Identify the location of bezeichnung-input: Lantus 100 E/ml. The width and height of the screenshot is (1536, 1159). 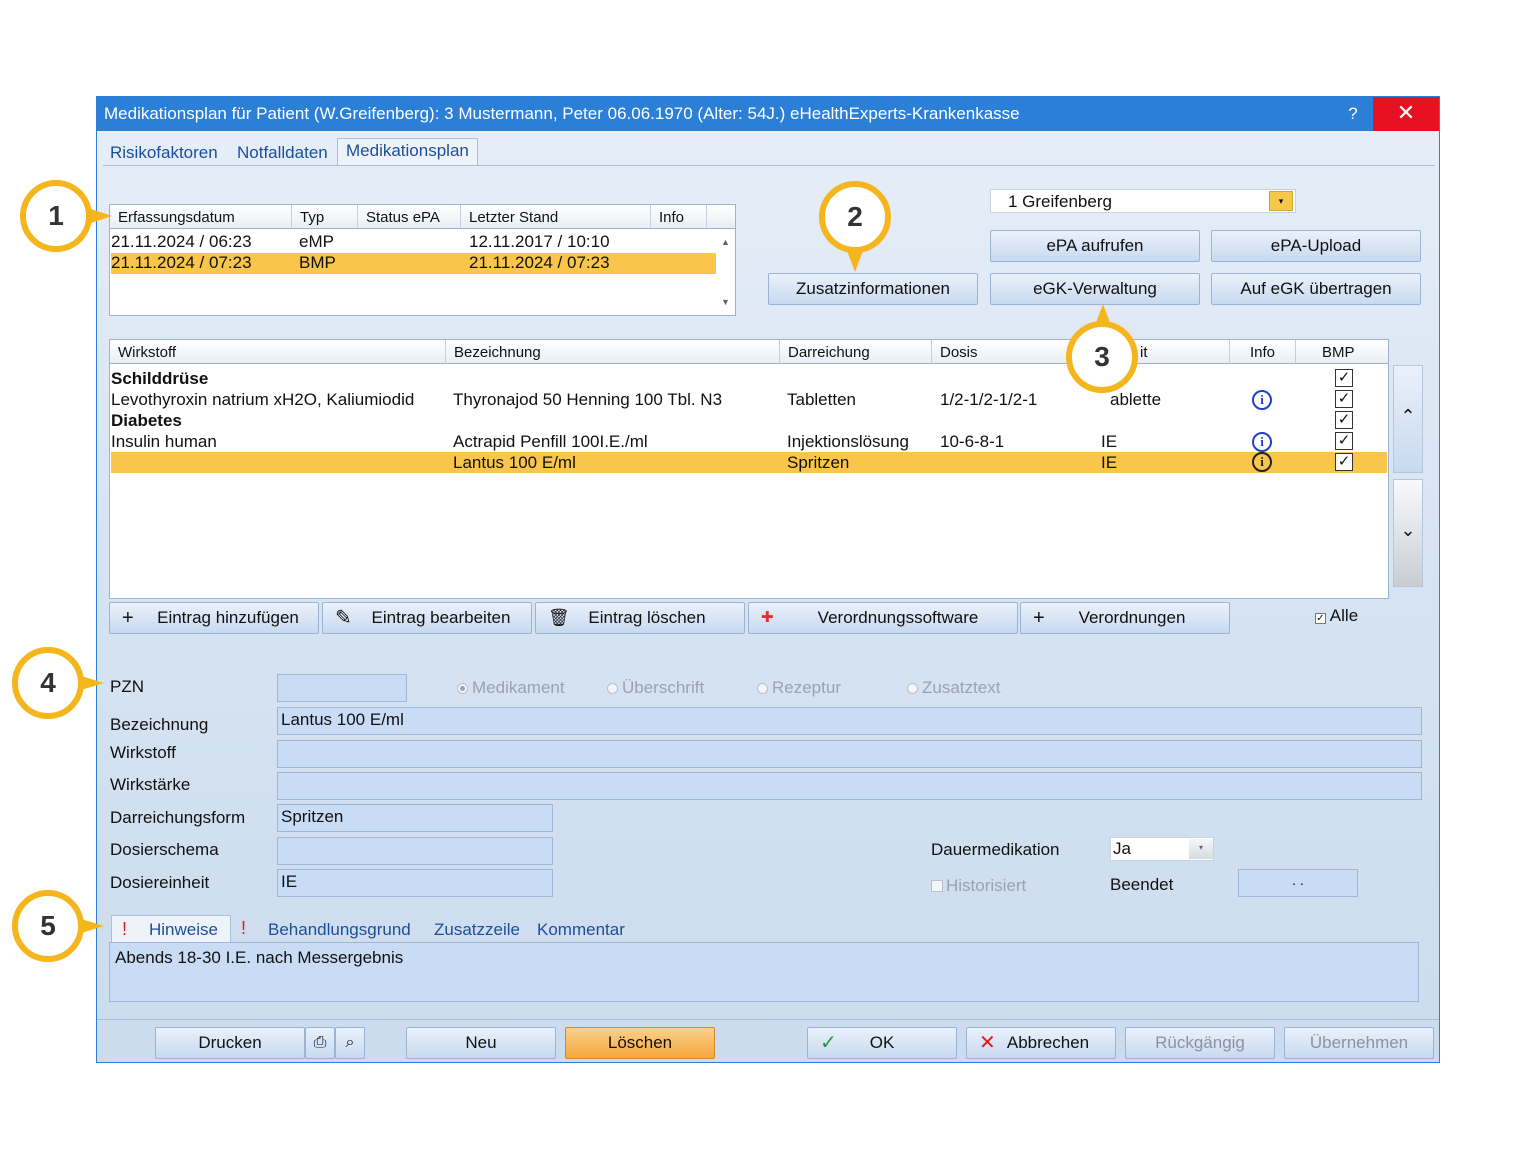
(849, 721).